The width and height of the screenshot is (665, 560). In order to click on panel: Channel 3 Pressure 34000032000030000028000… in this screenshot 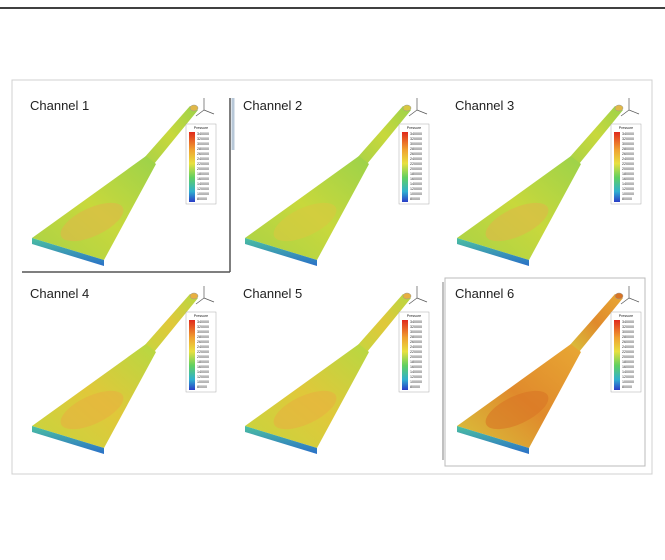, I will do `click(548, 182)`.